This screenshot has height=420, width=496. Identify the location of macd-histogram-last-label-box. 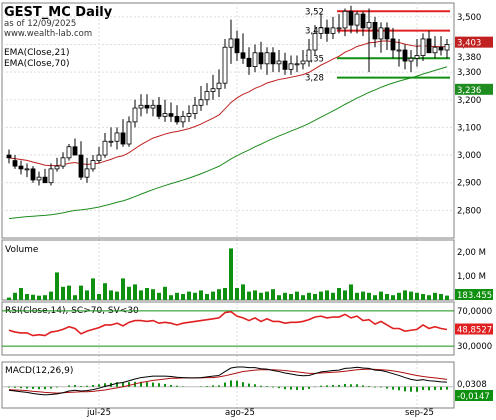
(474, 395).